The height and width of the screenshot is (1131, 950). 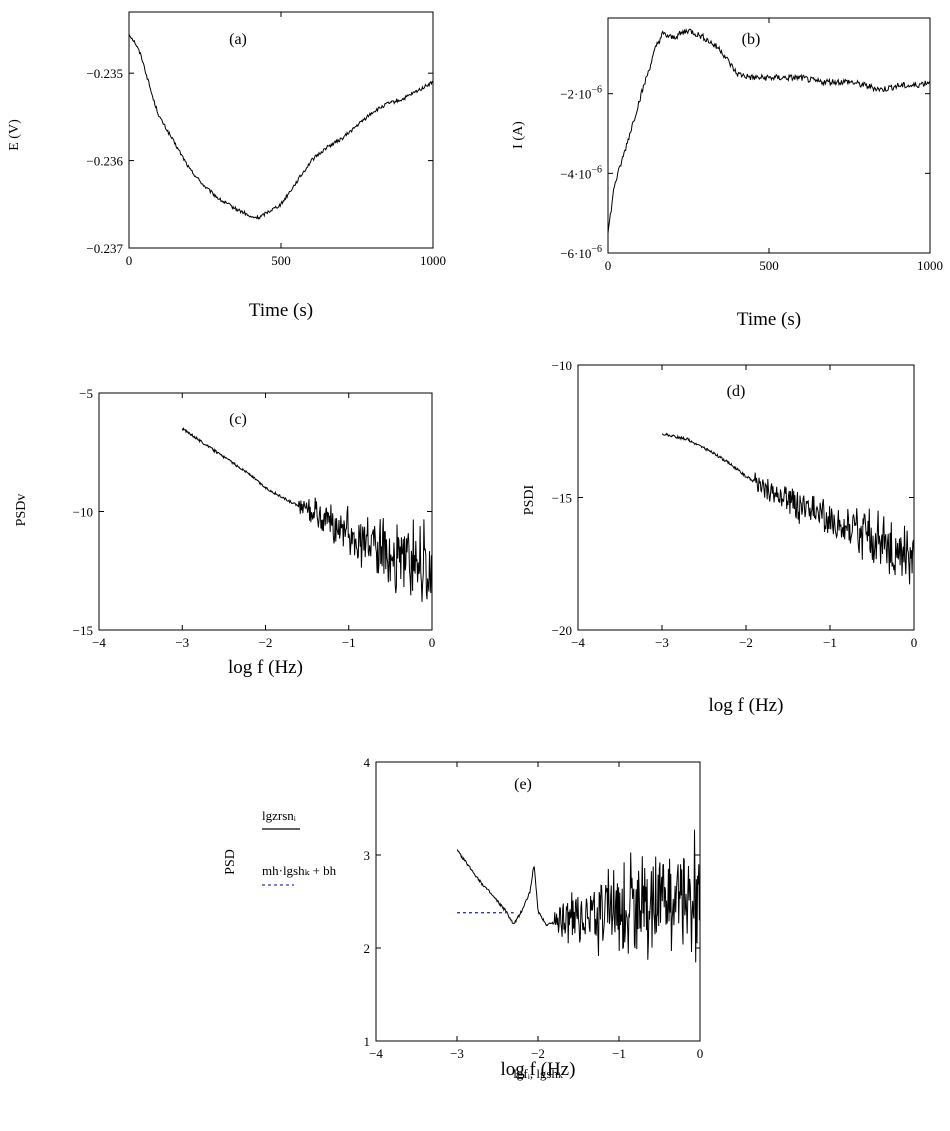 I want to click on legend-label: lgzrsnᵢ, so click(x=279, y=815).